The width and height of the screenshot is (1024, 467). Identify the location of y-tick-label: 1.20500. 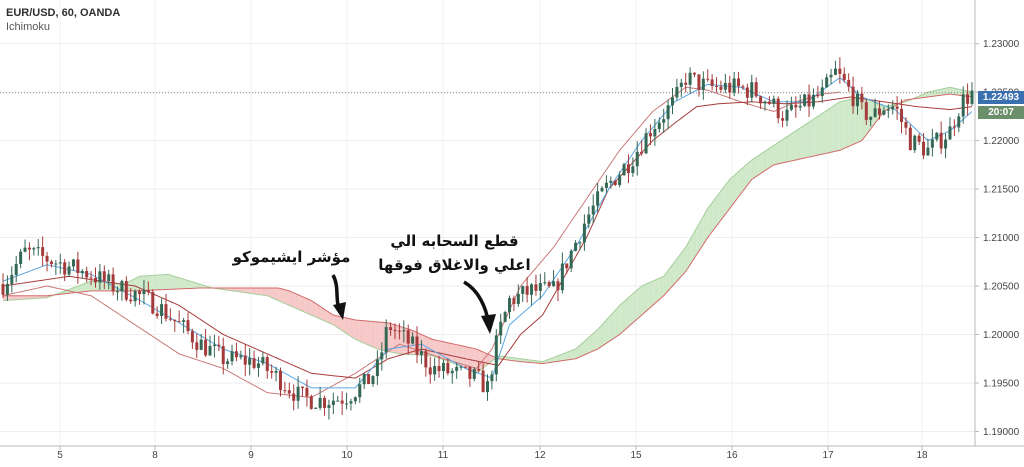
(1001, 287).